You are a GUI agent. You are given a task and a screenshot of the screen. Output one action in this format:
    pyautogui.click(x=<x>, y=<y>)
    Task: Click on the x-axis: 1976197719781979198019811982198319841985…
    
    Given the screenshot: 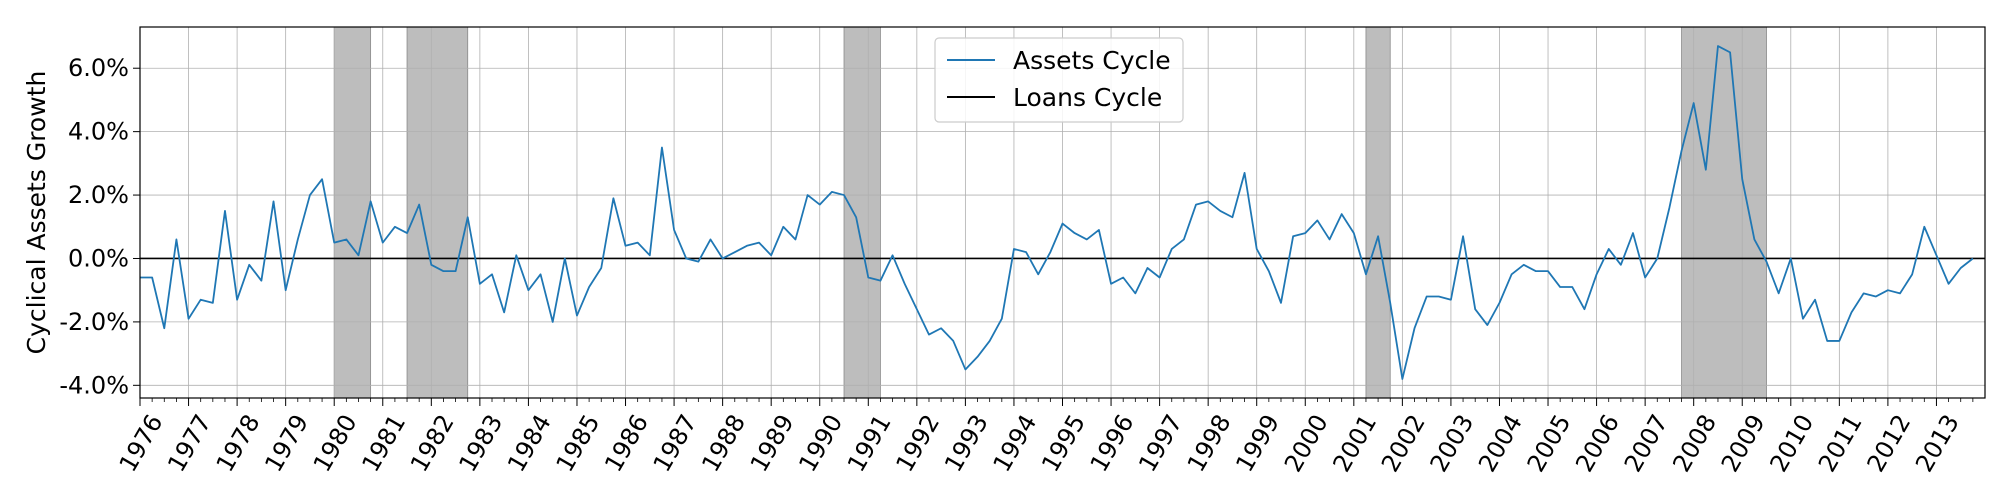 What is the action you would take?
    pyautogui.click(x=1044, y=437)
    